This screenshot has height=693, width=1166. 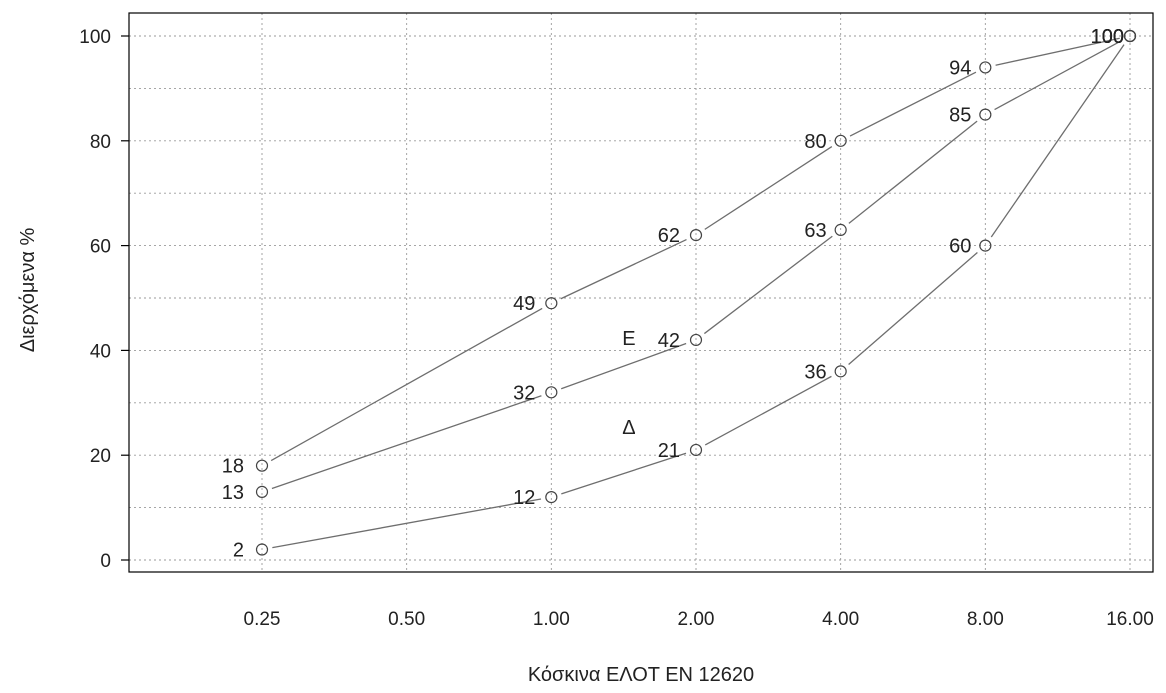 What do you see at coordinates (628, 428) in the screenshot?
I see `region-label-1: Δ` at bounding box center [628, 428].